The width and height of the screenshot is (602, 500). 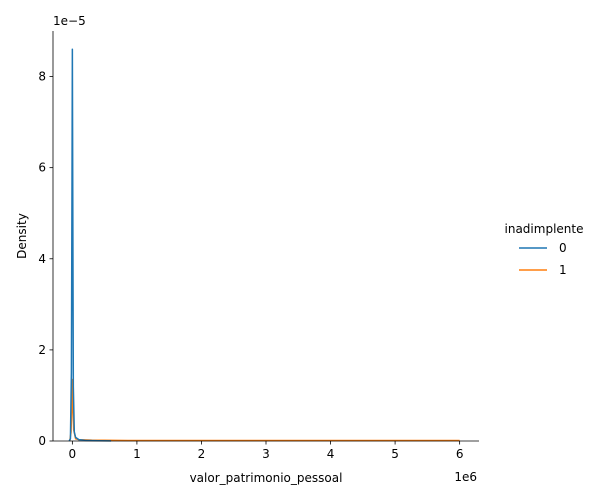 I want to click on x-tick-label: 2, so click(x=202, y=454).